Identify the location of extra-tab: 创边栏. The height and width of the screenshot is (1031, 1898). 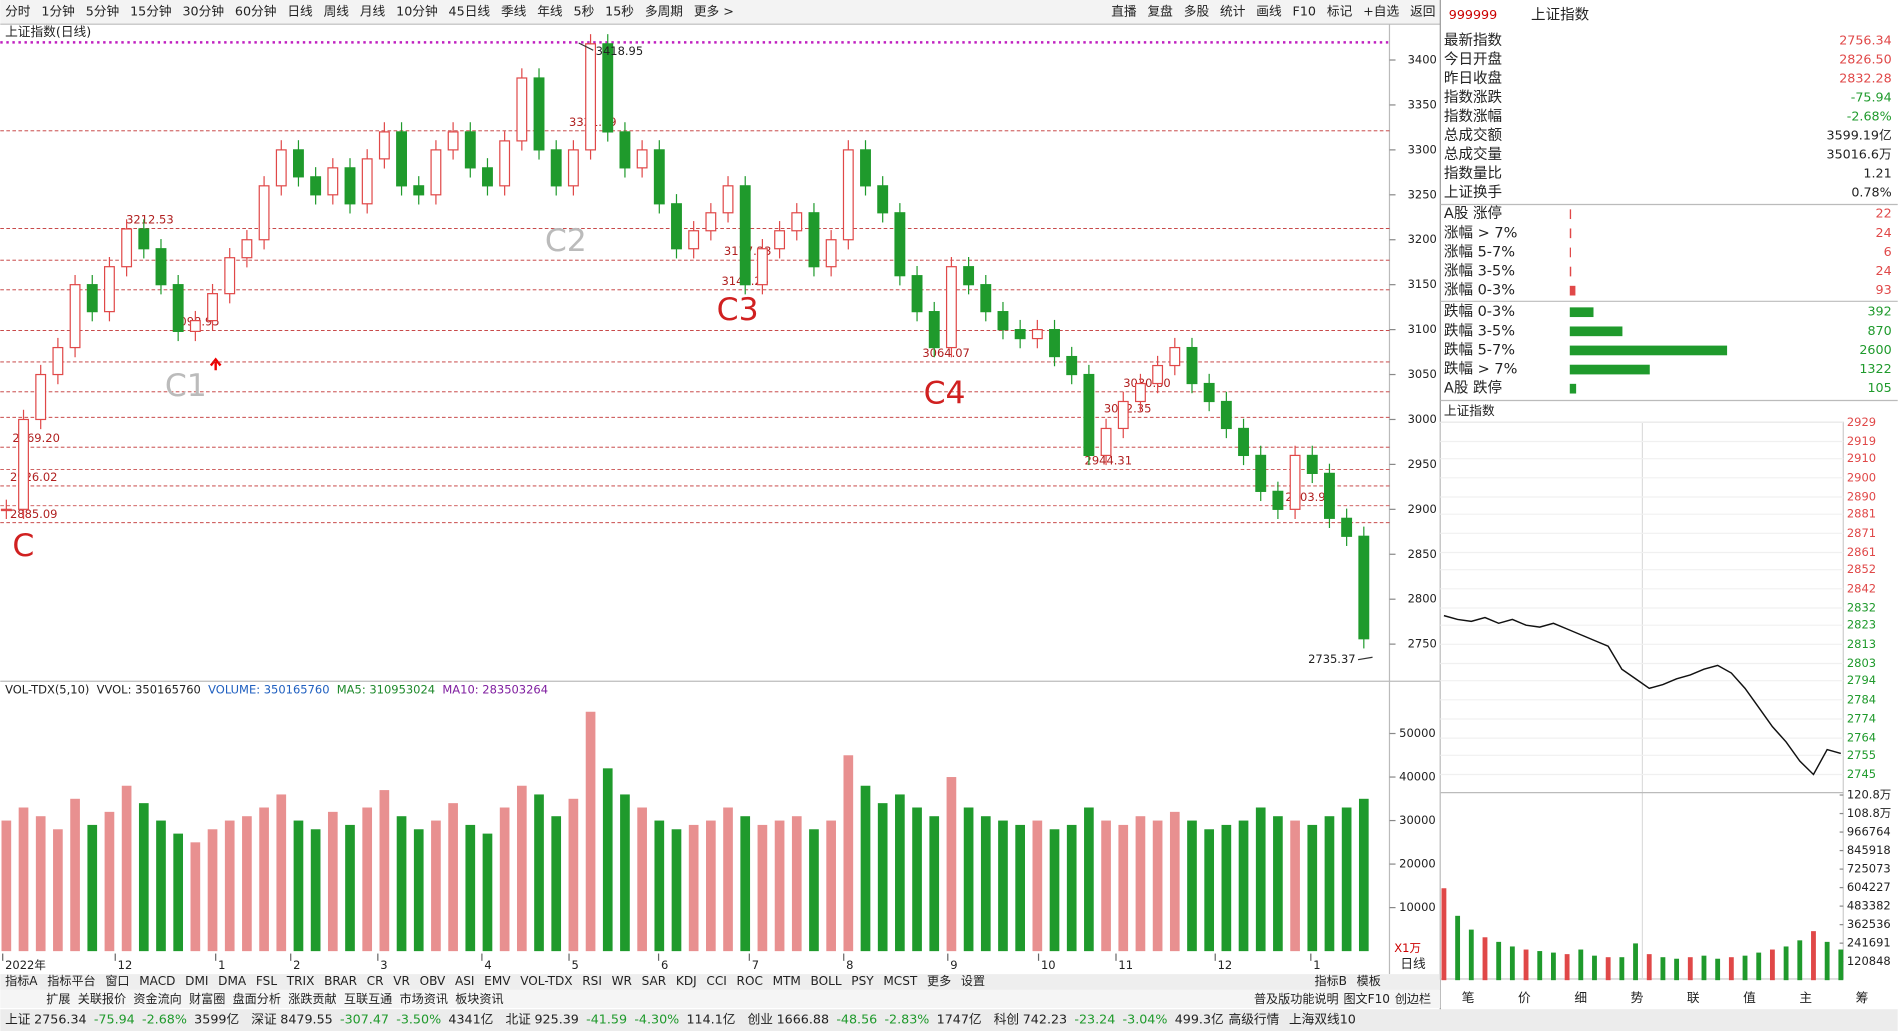
(1413, 998).